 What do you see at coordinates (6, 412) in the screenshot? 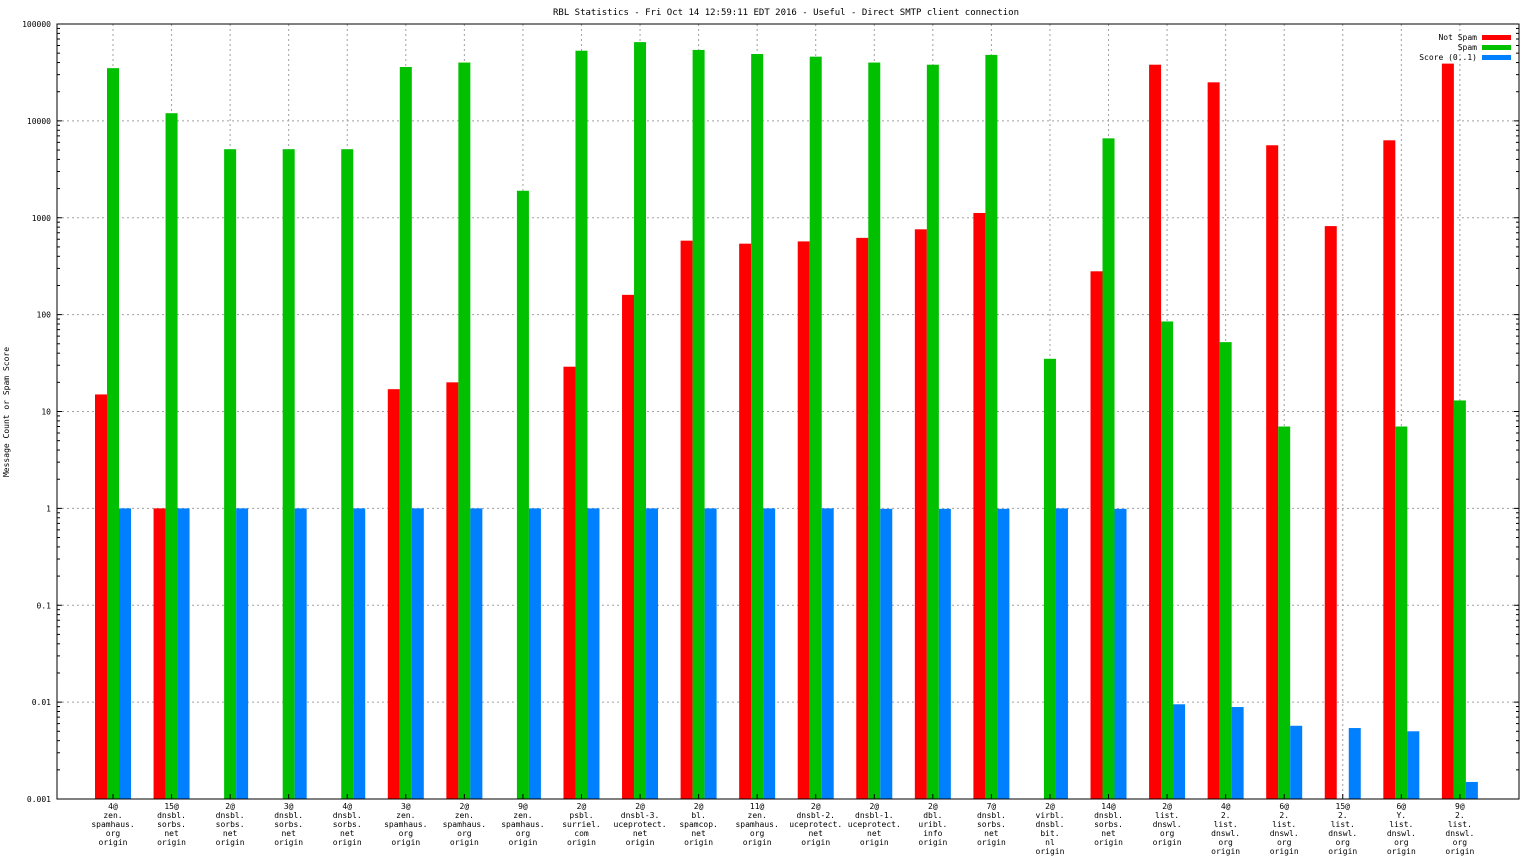
I see `y-axis-label: Message Count or Spam Score` at bounding box center [6, 412].